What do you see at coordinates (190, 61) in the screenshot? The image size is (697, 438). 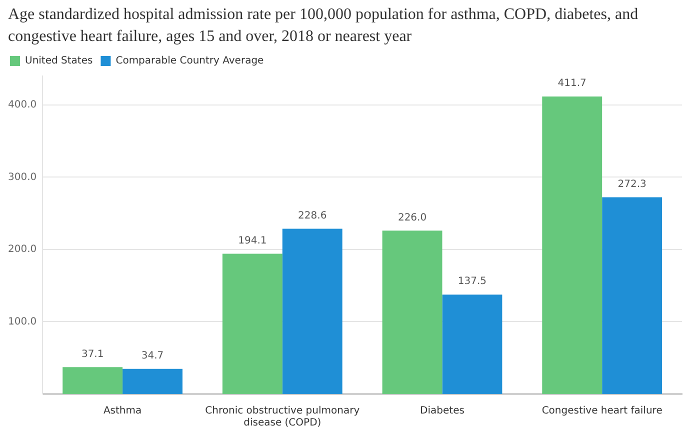 I see `legend-label: Comparable Country Average` at bounding box center [190, 61].